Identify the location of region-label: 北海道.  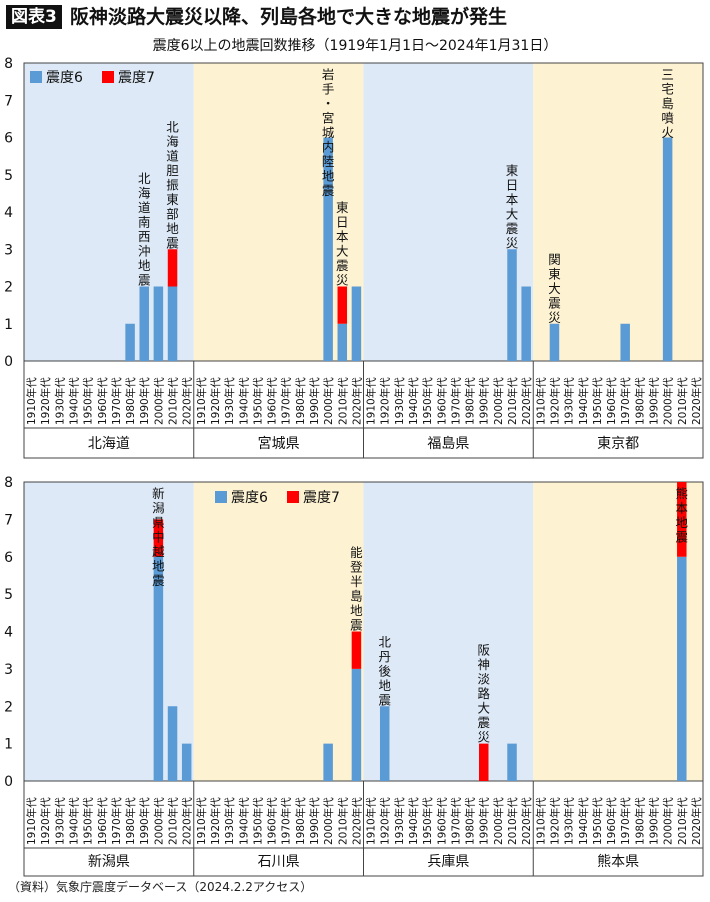
(109, 444).